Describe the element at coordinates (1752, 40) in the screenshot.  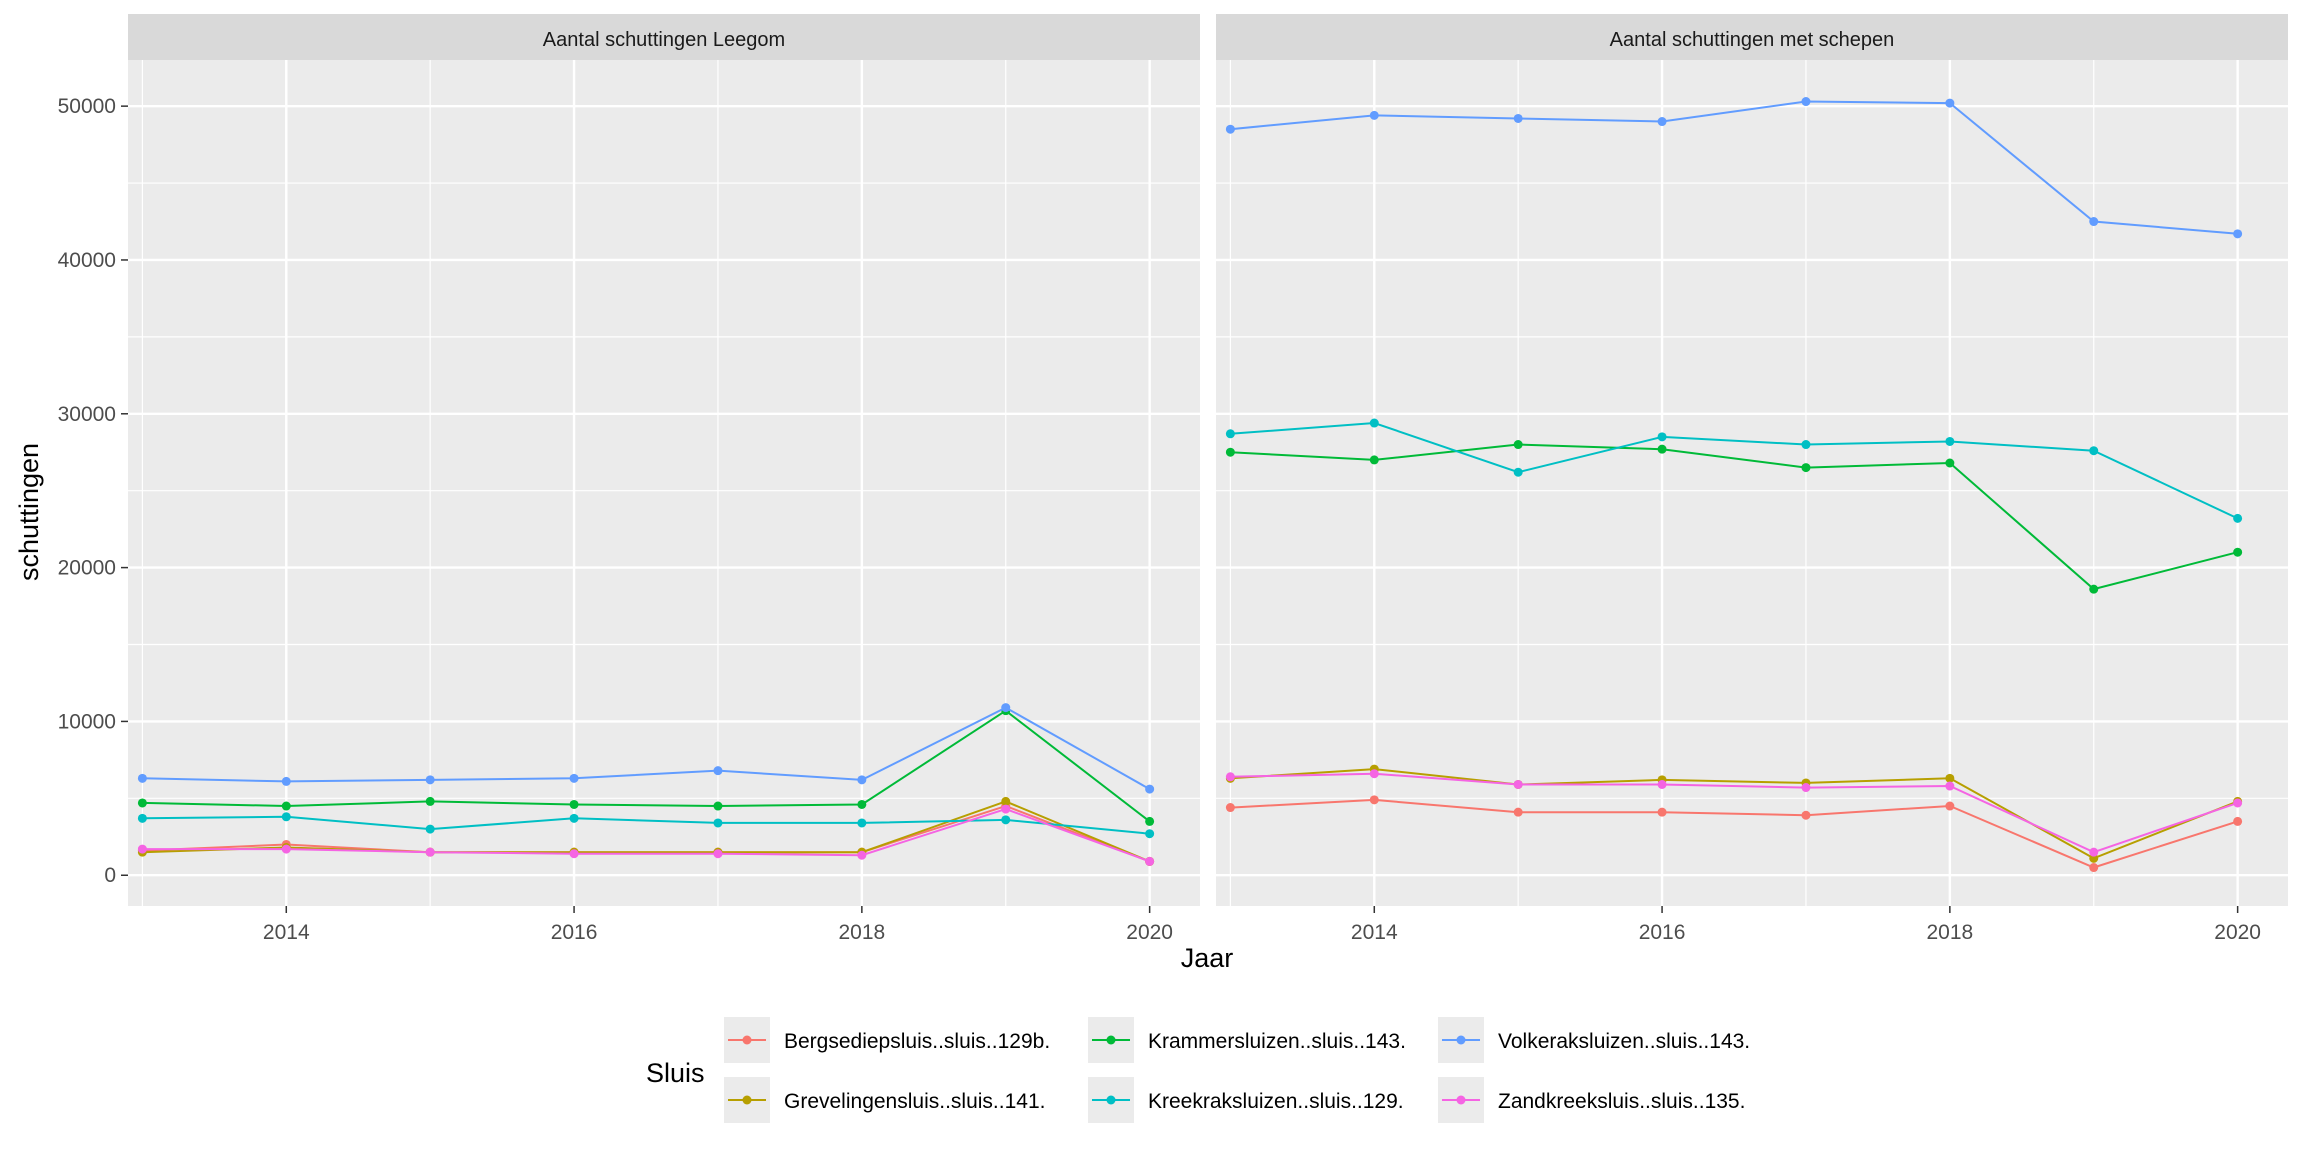
I see `strip-title-met-schepen: Aantal schuttingen met schepen` at that location.